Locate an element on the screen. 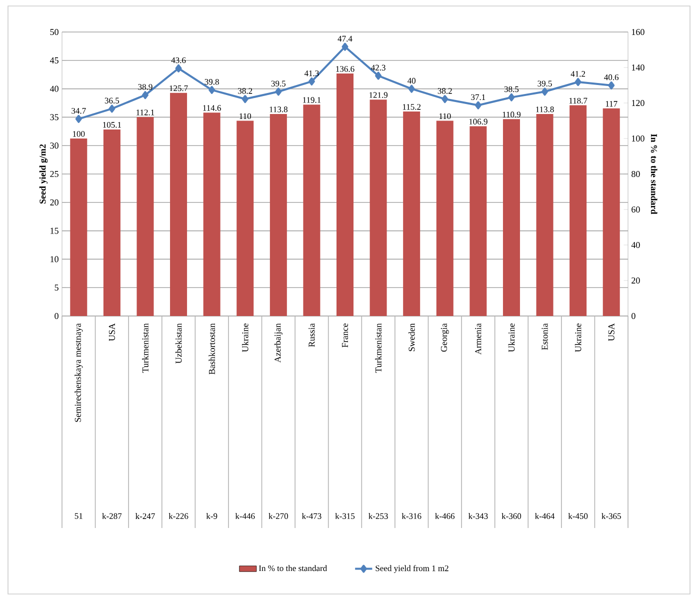 This screenshot has height=600, width=696. data-label: 110.9 is located at coordinates (511, 115).